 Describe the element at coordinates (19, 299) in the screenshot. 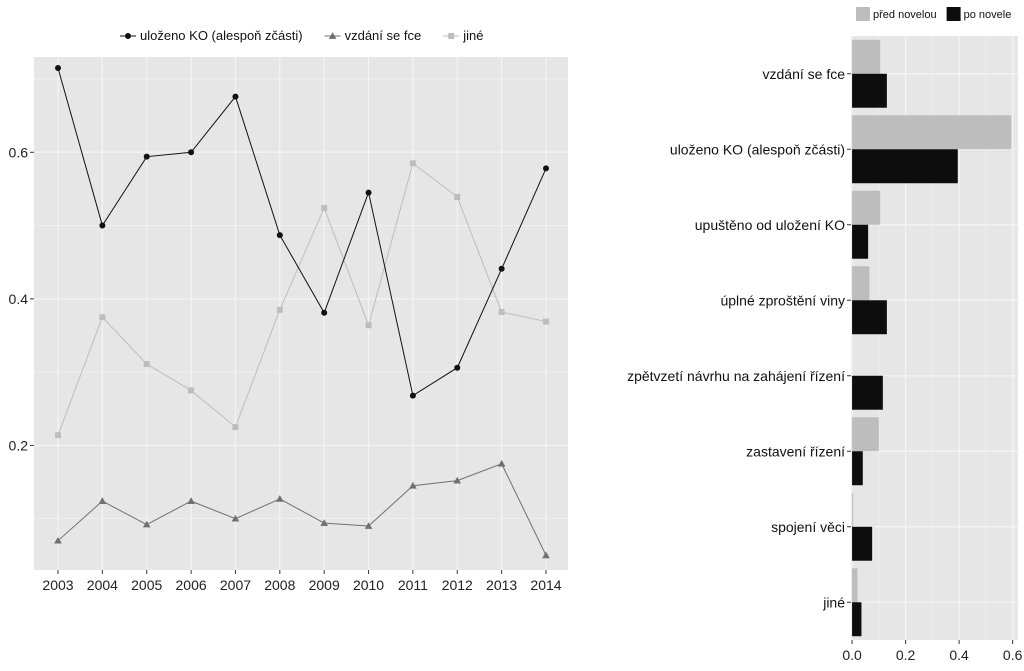

I see `y-tick-label: 0.4` at that location.